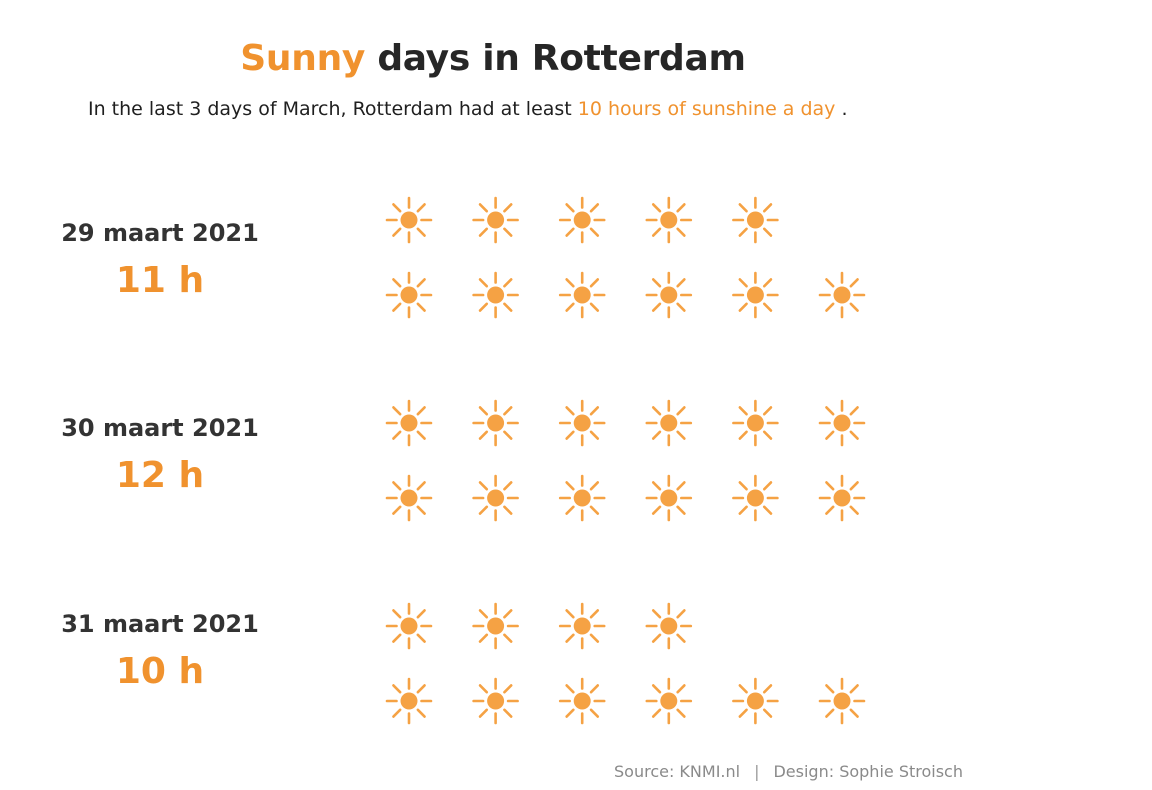 This screenshot has width=1152, height=790. I want to click on title-accent: Sunny, so click(303, 58).